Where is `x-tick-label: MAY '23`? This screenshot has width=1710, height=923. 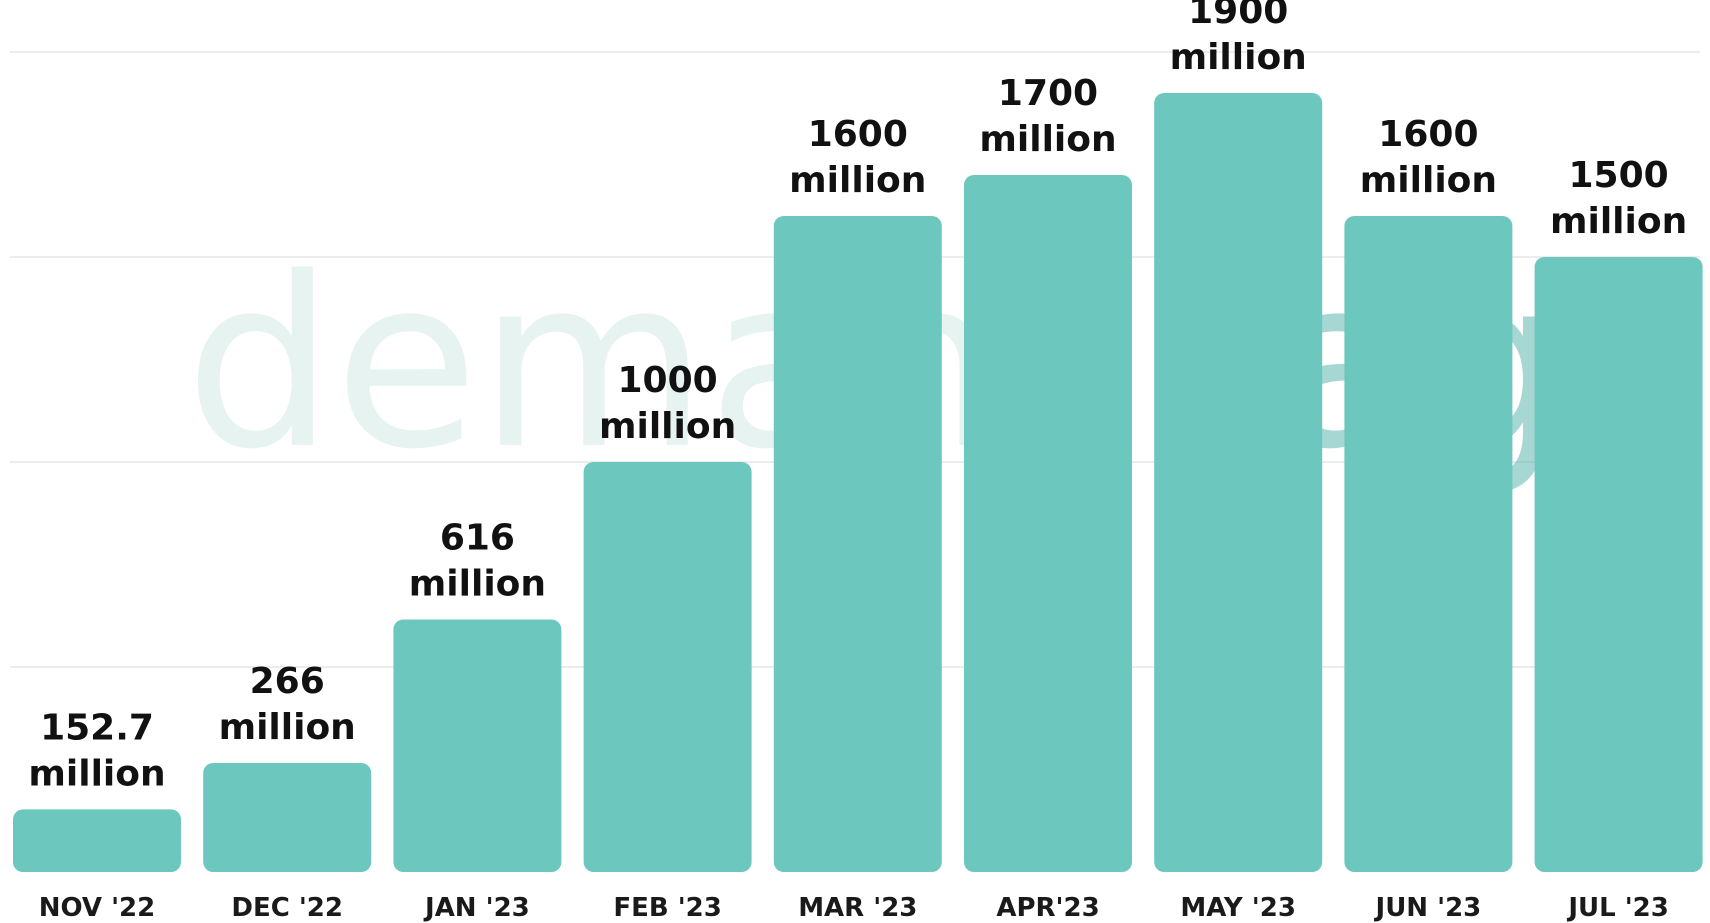
x-tick-label: MAY '23 is located at coordinates (1238, 908).